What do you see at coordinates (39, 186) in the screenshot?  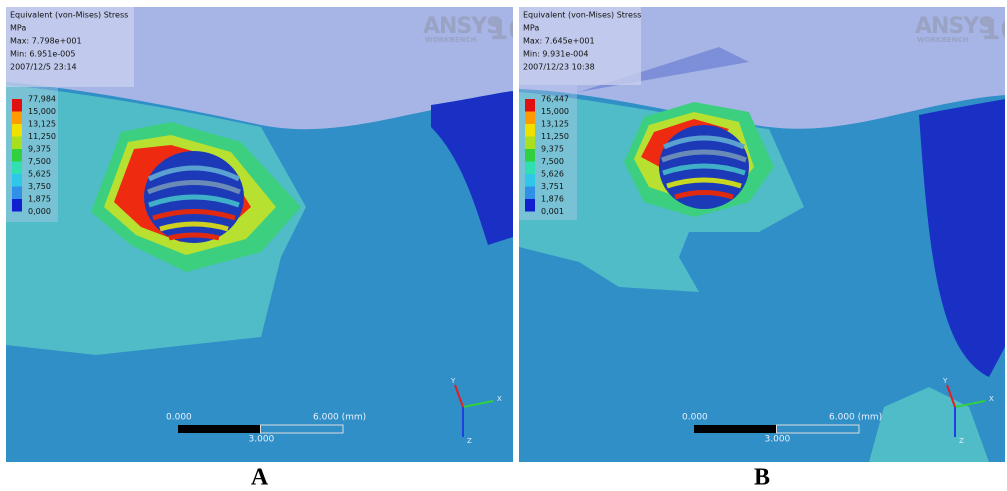 I see `legend-value: 3,750` at bounding box center [39, 186].